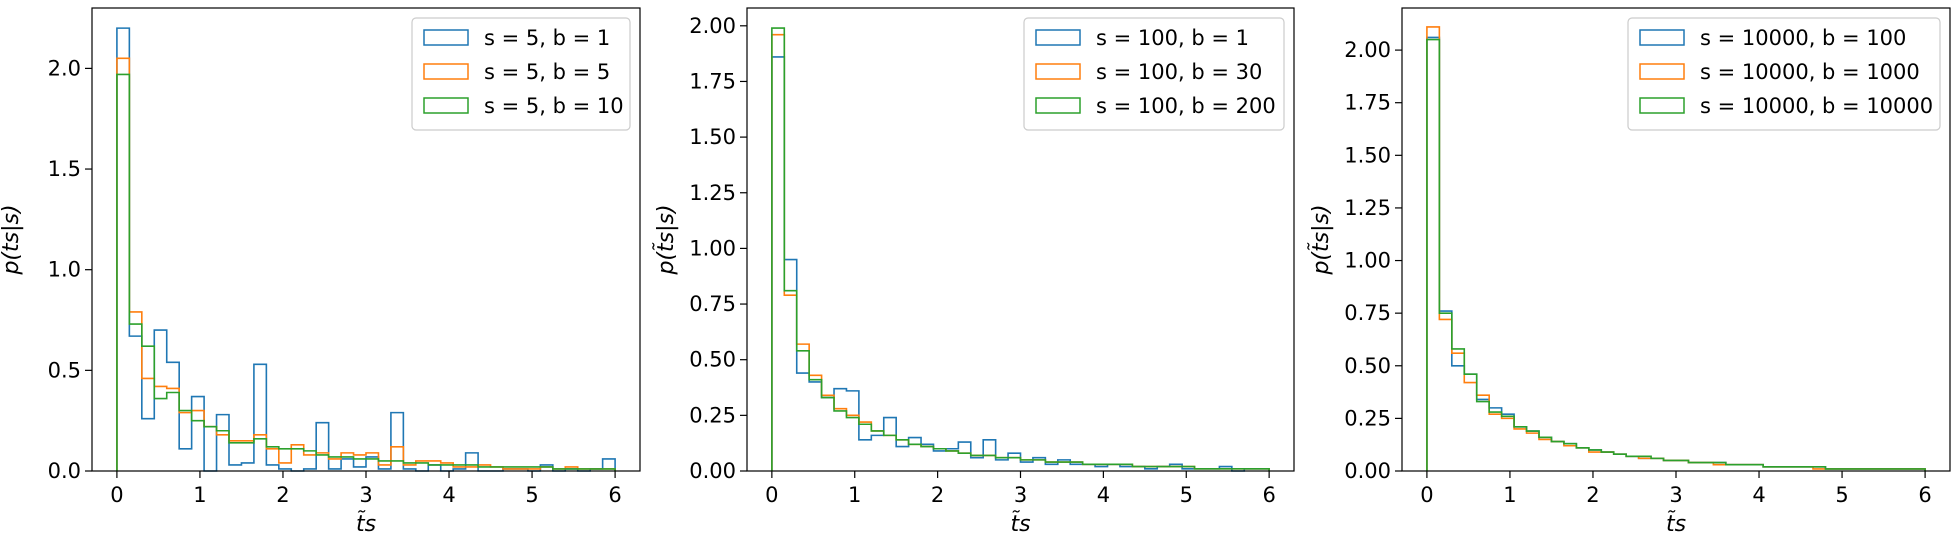 This screenshot has width=1960, height=545. What do you see at coordinates (64, 471) in the screenshot?
I see `y-tick-label: 0.0` at bounding box center [64, 471].